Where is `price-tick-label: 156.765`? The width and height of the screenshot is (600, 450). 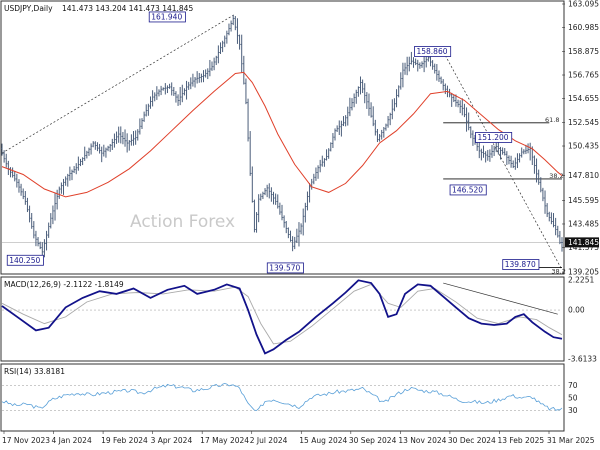
price-tick-label: 156.765 is located at coordinates (583, 75).